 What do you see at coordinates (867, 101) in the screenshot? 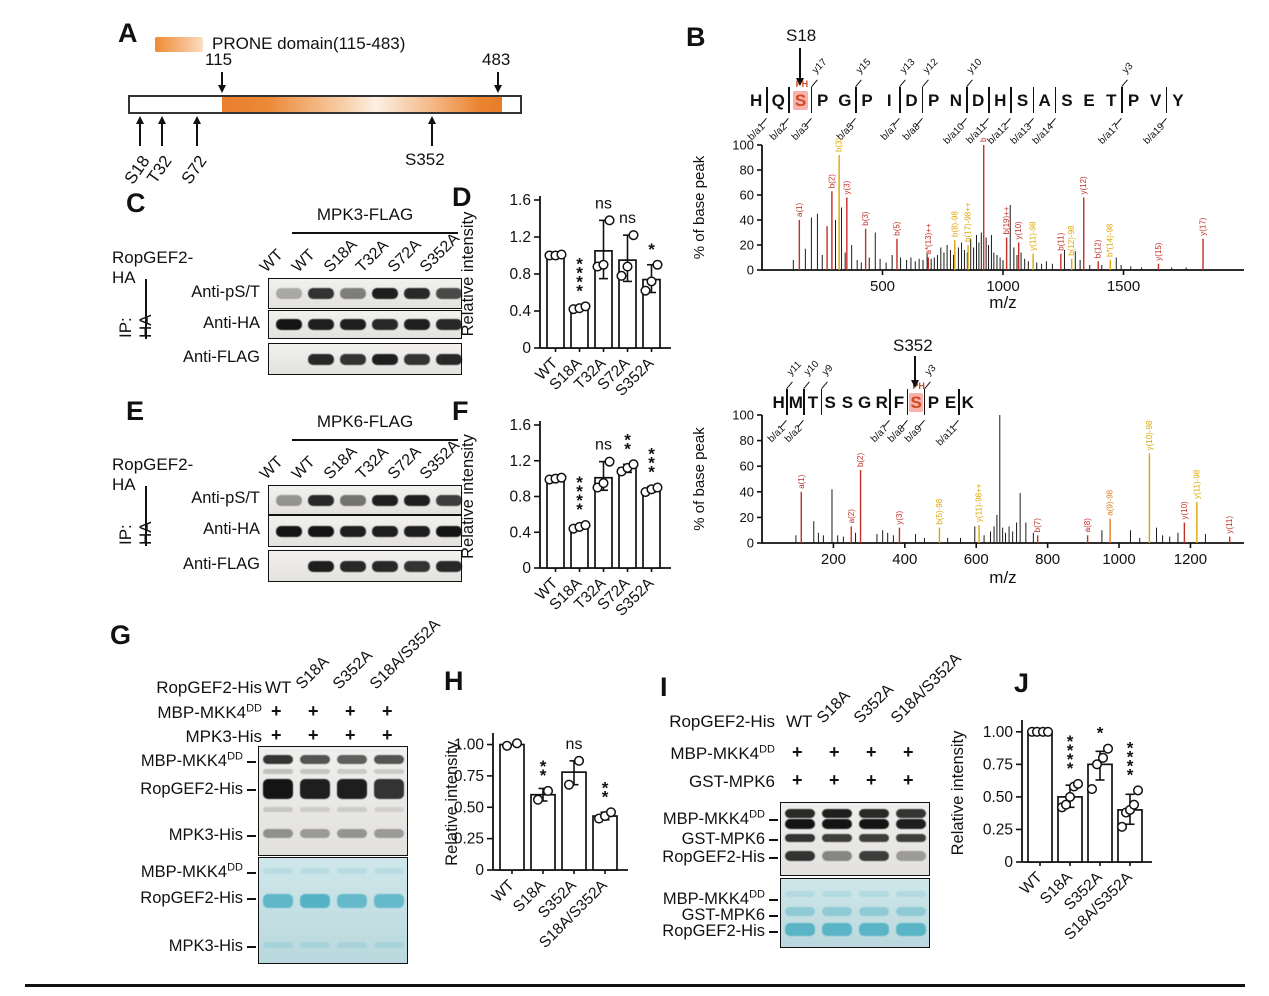
I see `residue-p-6: P` at bounding box center [867, 101].